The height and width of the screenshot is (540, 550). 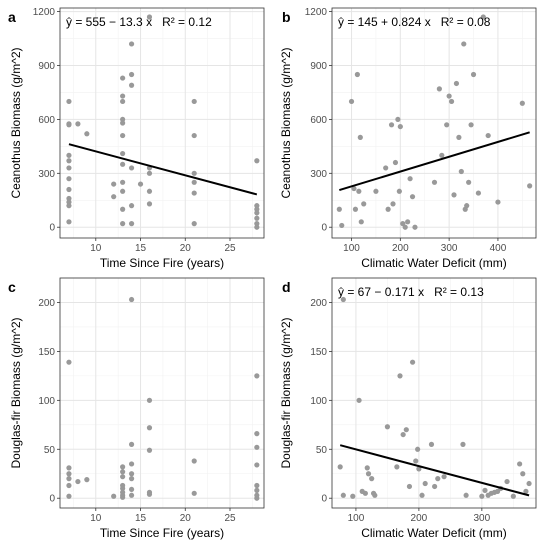 I want to click on y-tick-label: 200, so click(x=46, y=303).